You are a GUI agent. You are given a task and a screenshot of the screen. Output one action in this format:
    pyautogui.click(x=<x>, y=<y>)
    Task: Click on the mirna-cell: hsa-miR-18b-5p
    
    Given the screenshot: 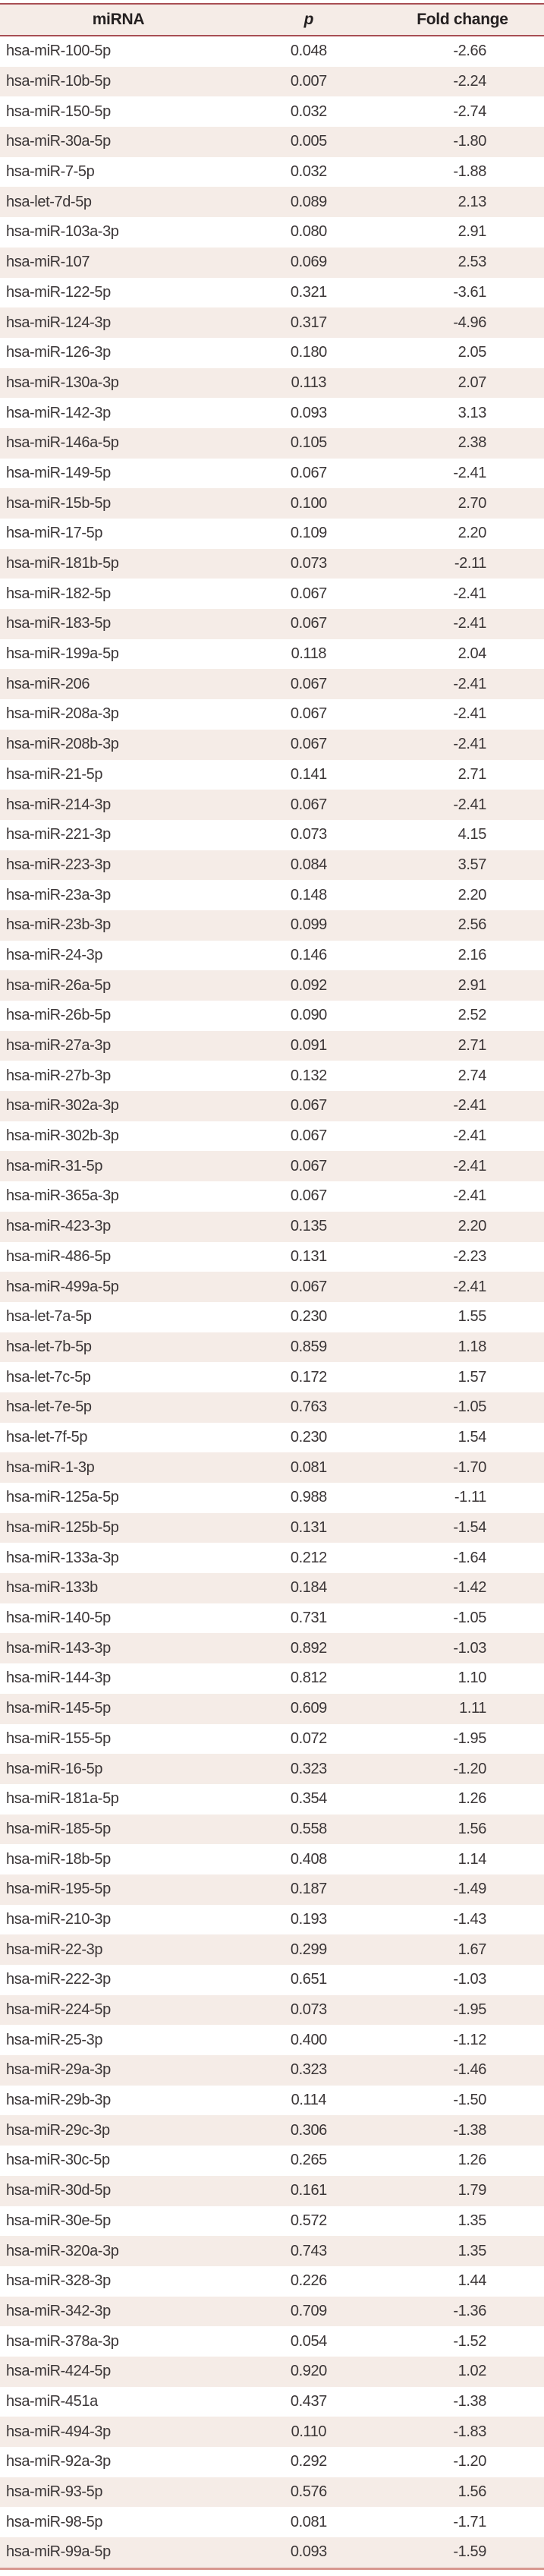 What is the action you would take?
    pyautogui.click(x=119, y=1859)
    